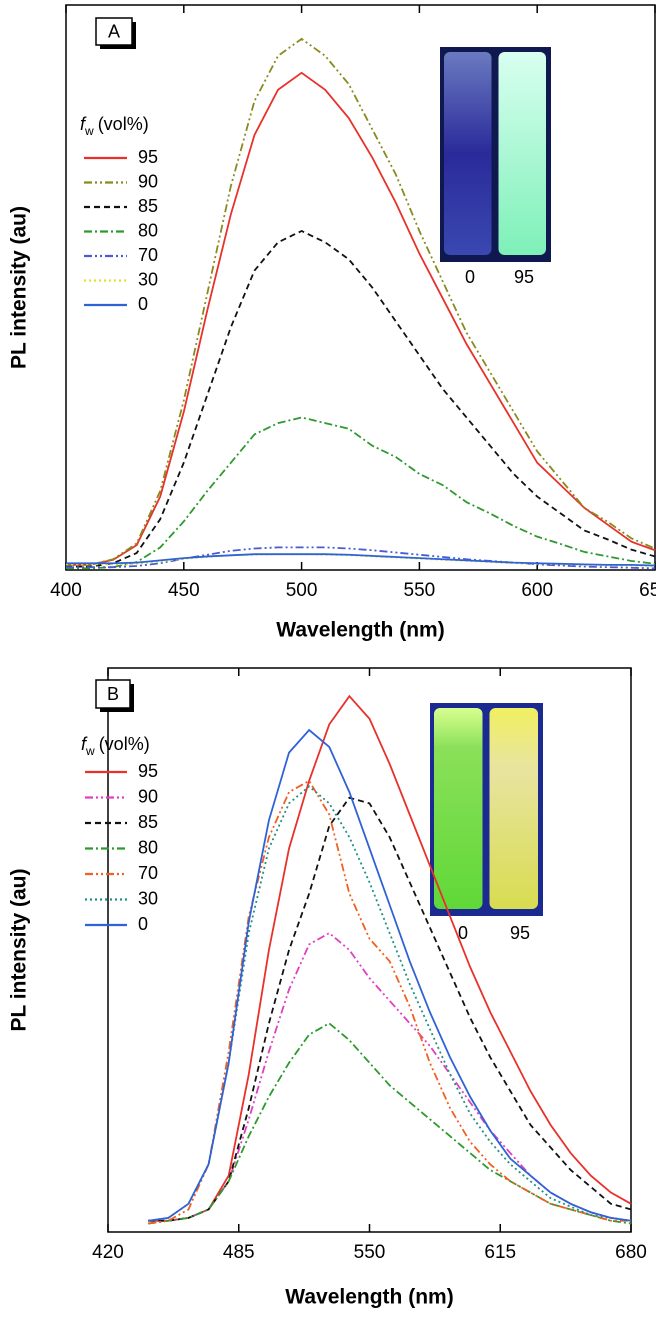 The image size is (656, 1321). What do you see at coordinates (631, 1252) in the screenshot?
I see `x-tick-label: 680` at bounding box center [631, 1252].